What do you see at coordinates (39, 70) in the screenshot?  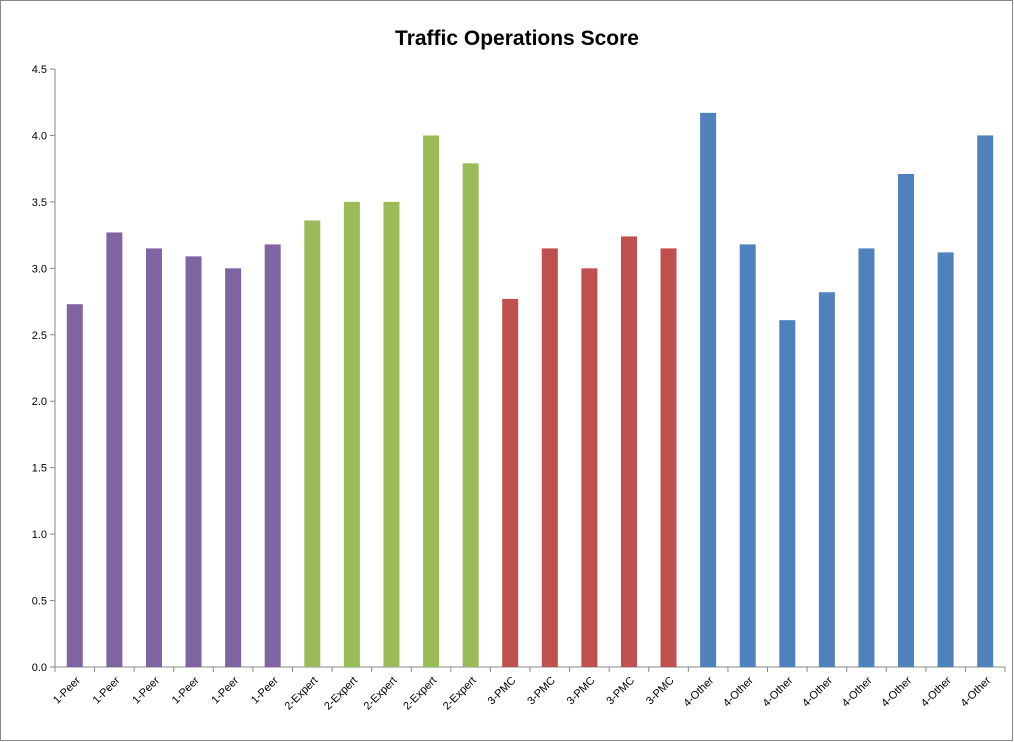 I see `y-tick-label: 4.5` at bounding box center [39, 70].